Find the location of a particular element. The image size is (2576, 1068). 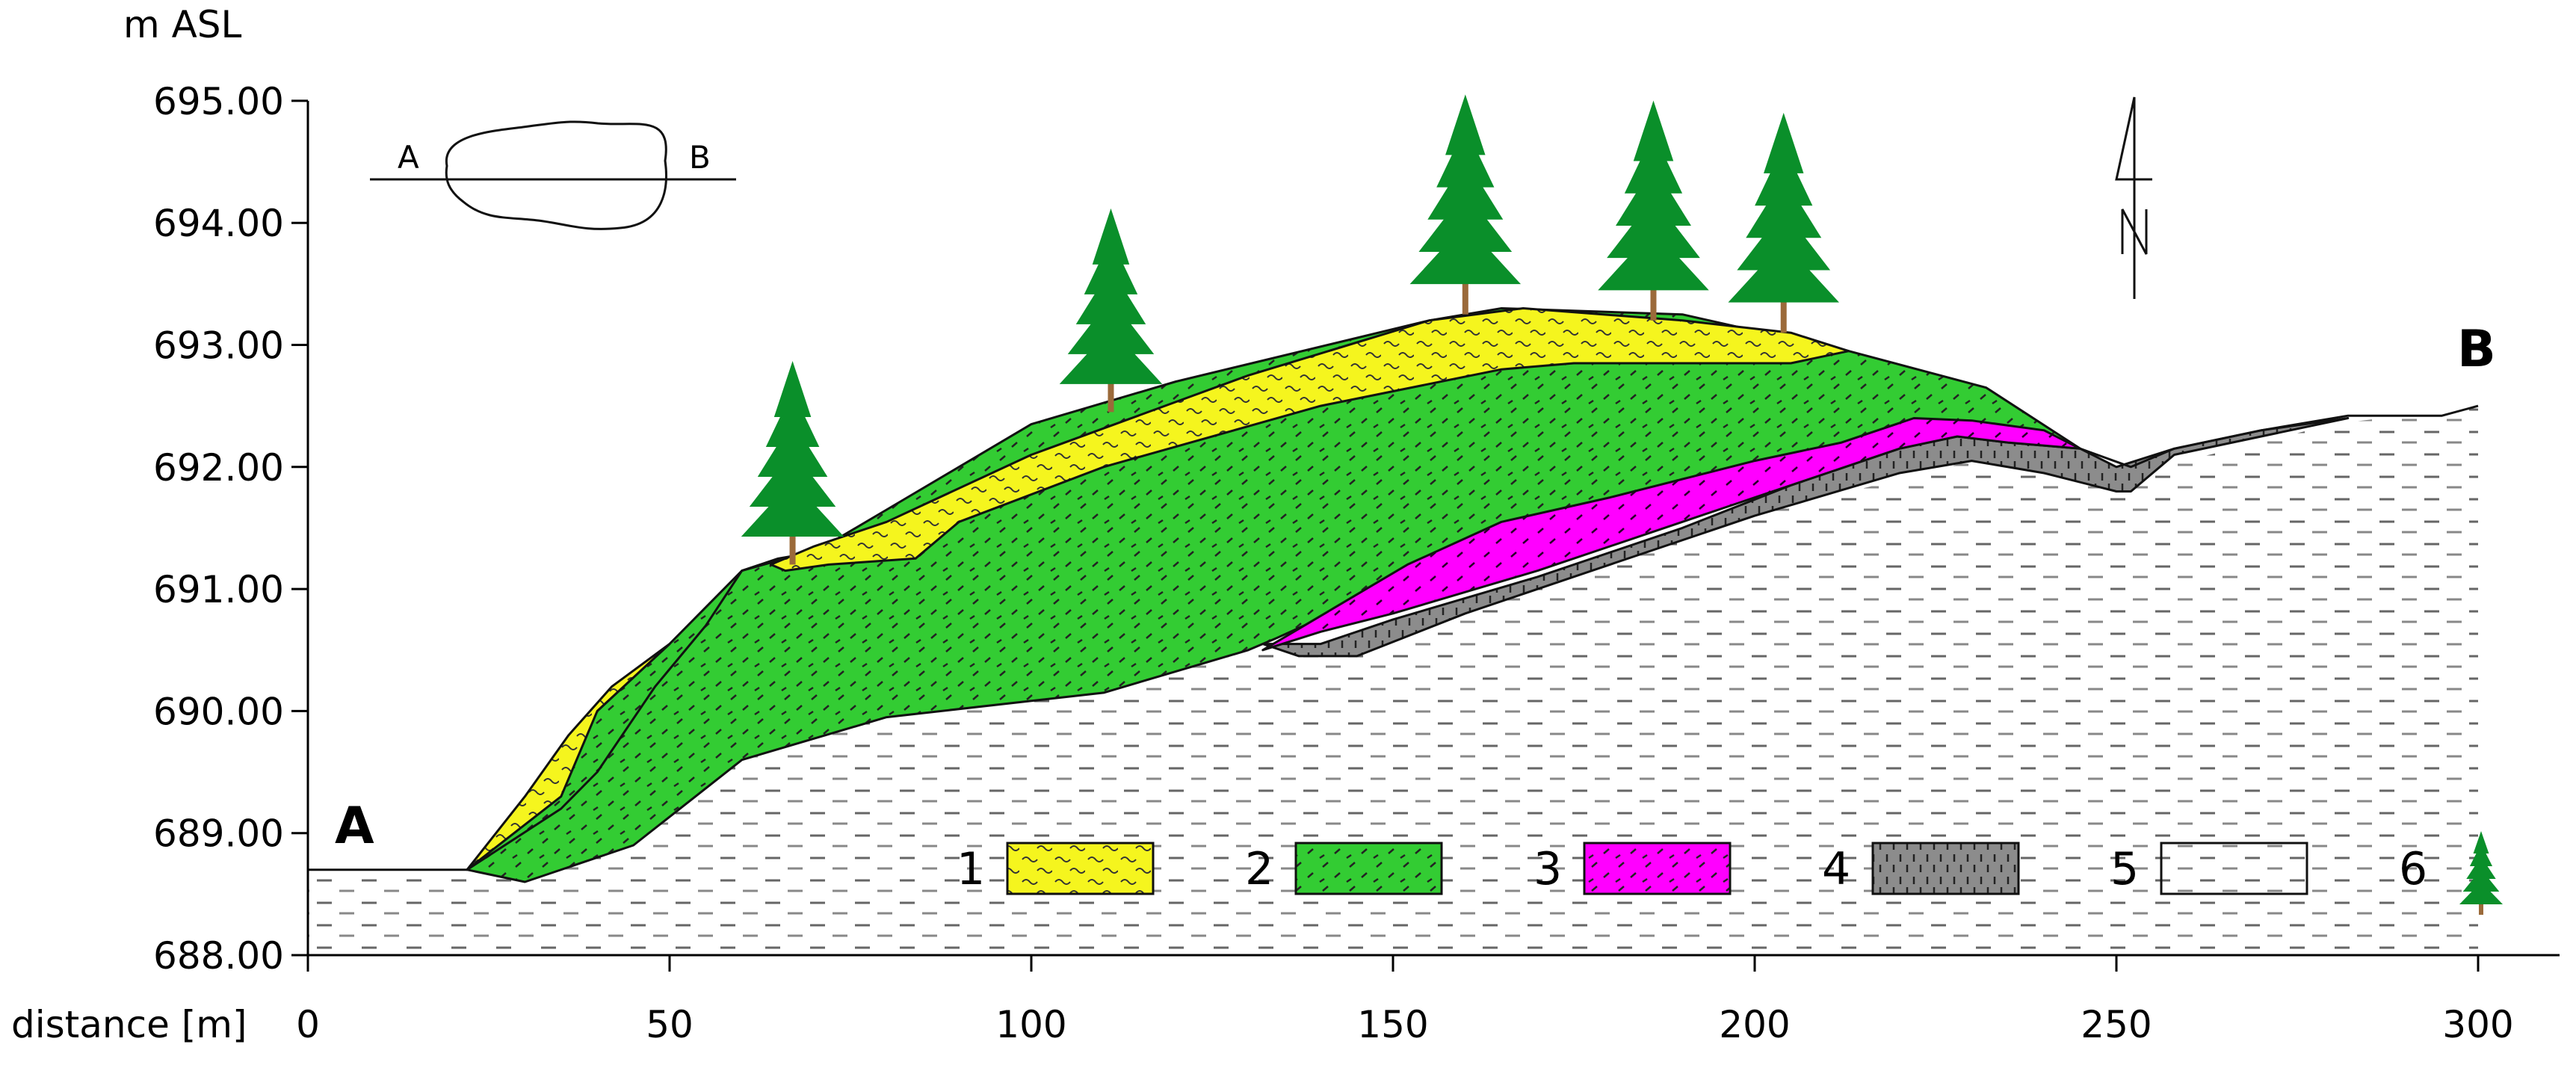

legend-number: 5 is located at coordinates (2125, 869).